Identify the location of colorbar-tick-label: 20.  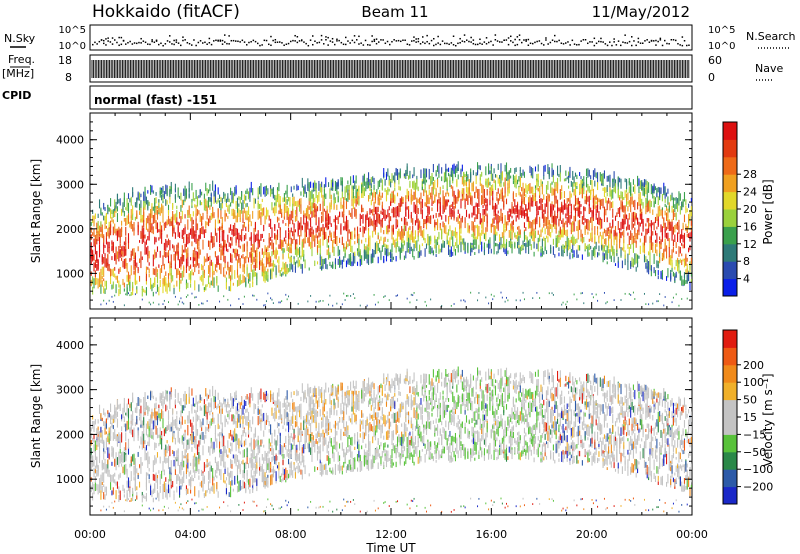
(750, 209).